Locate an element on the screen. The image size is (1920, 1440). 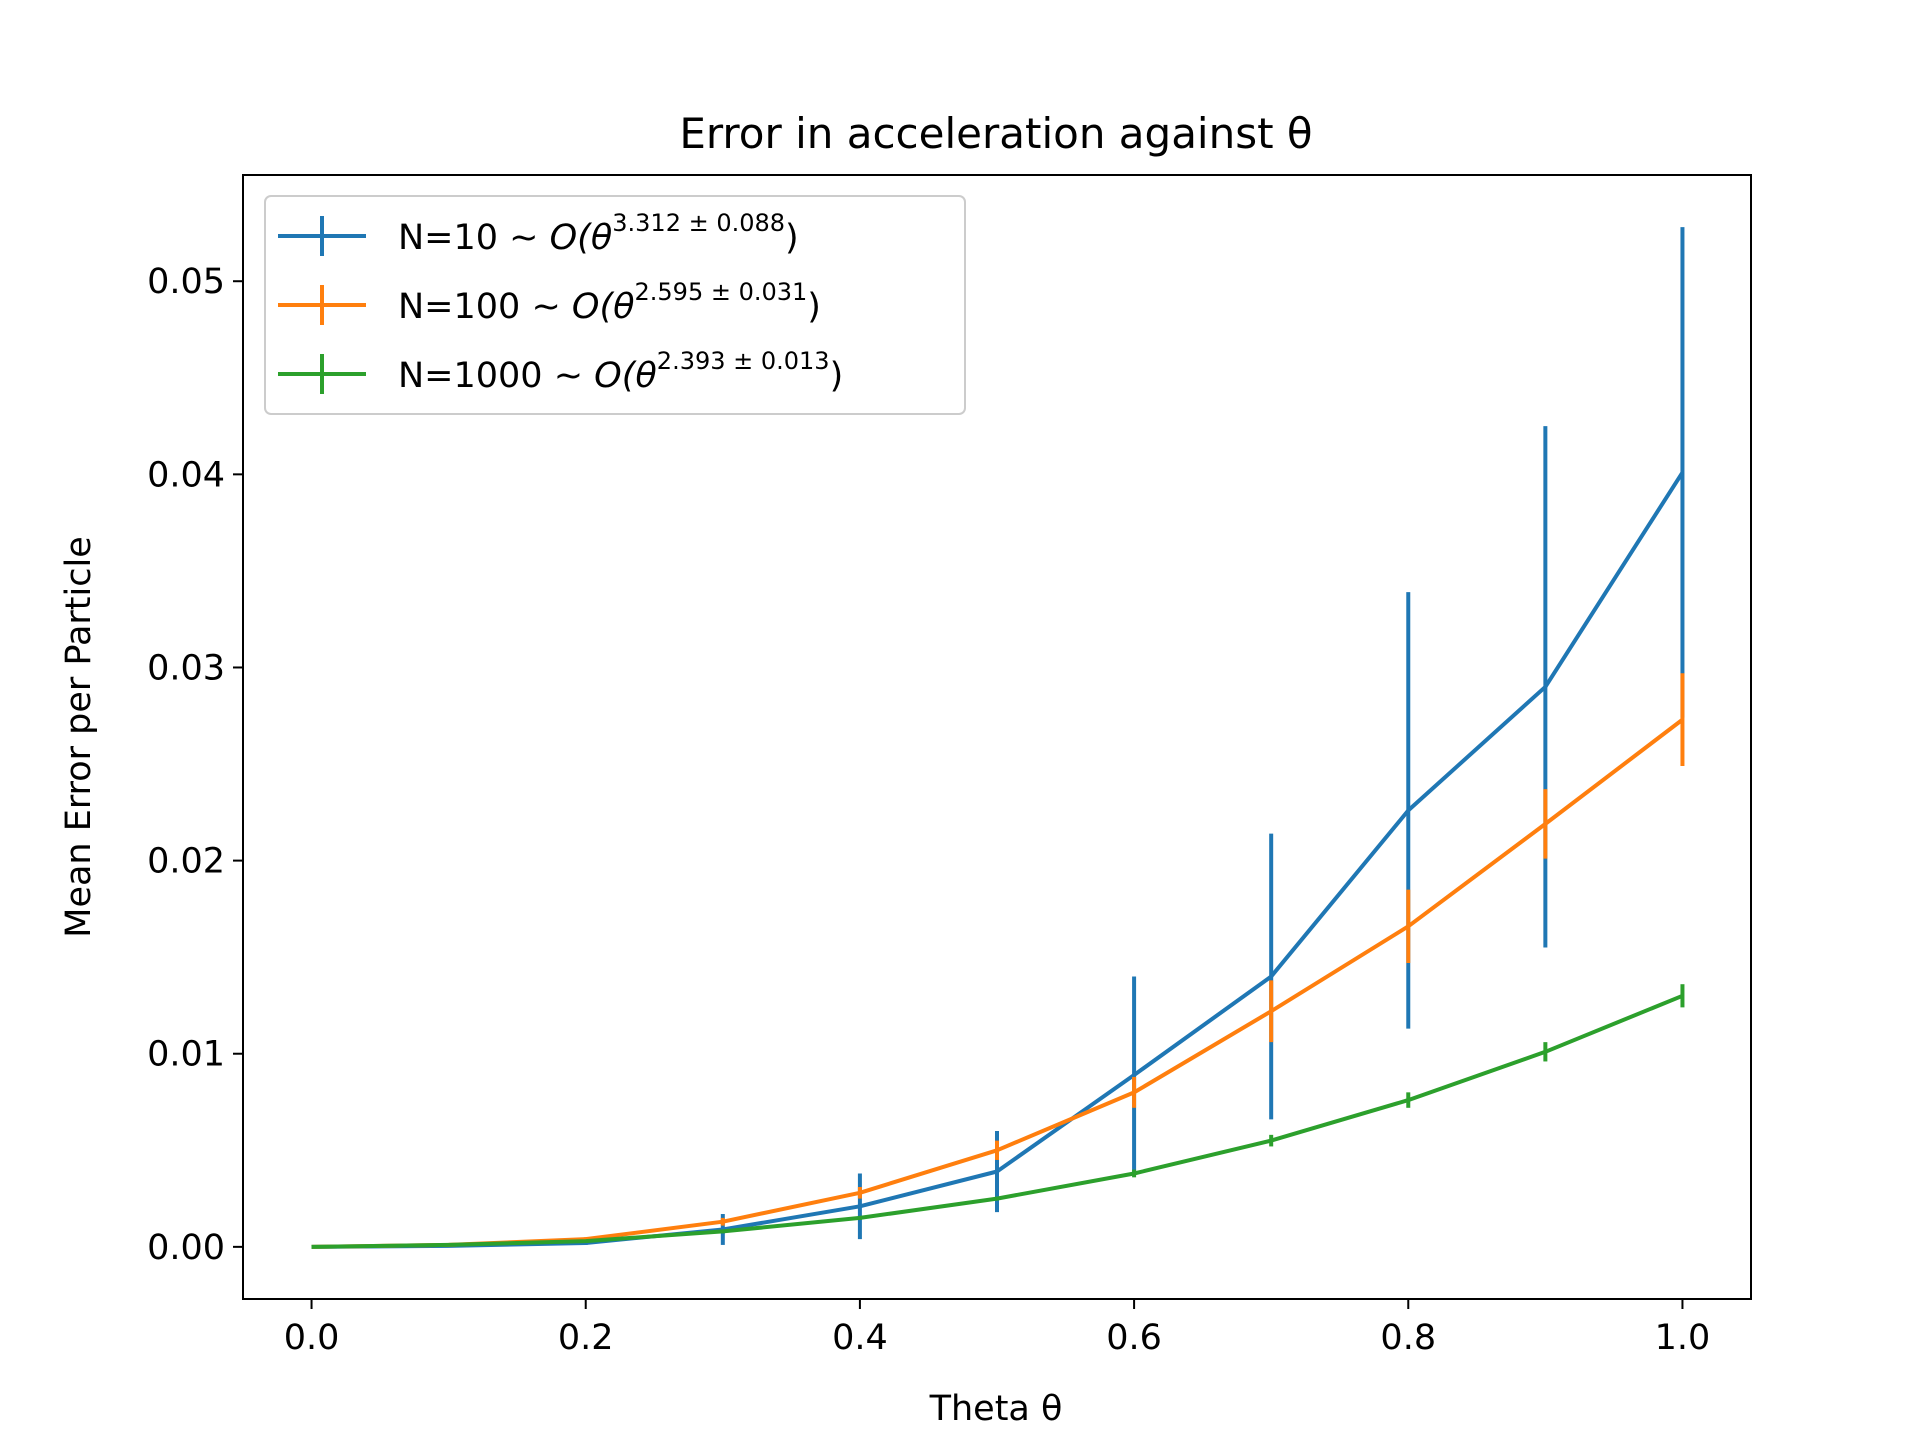
legend-box is located at coordinates (615, 305).